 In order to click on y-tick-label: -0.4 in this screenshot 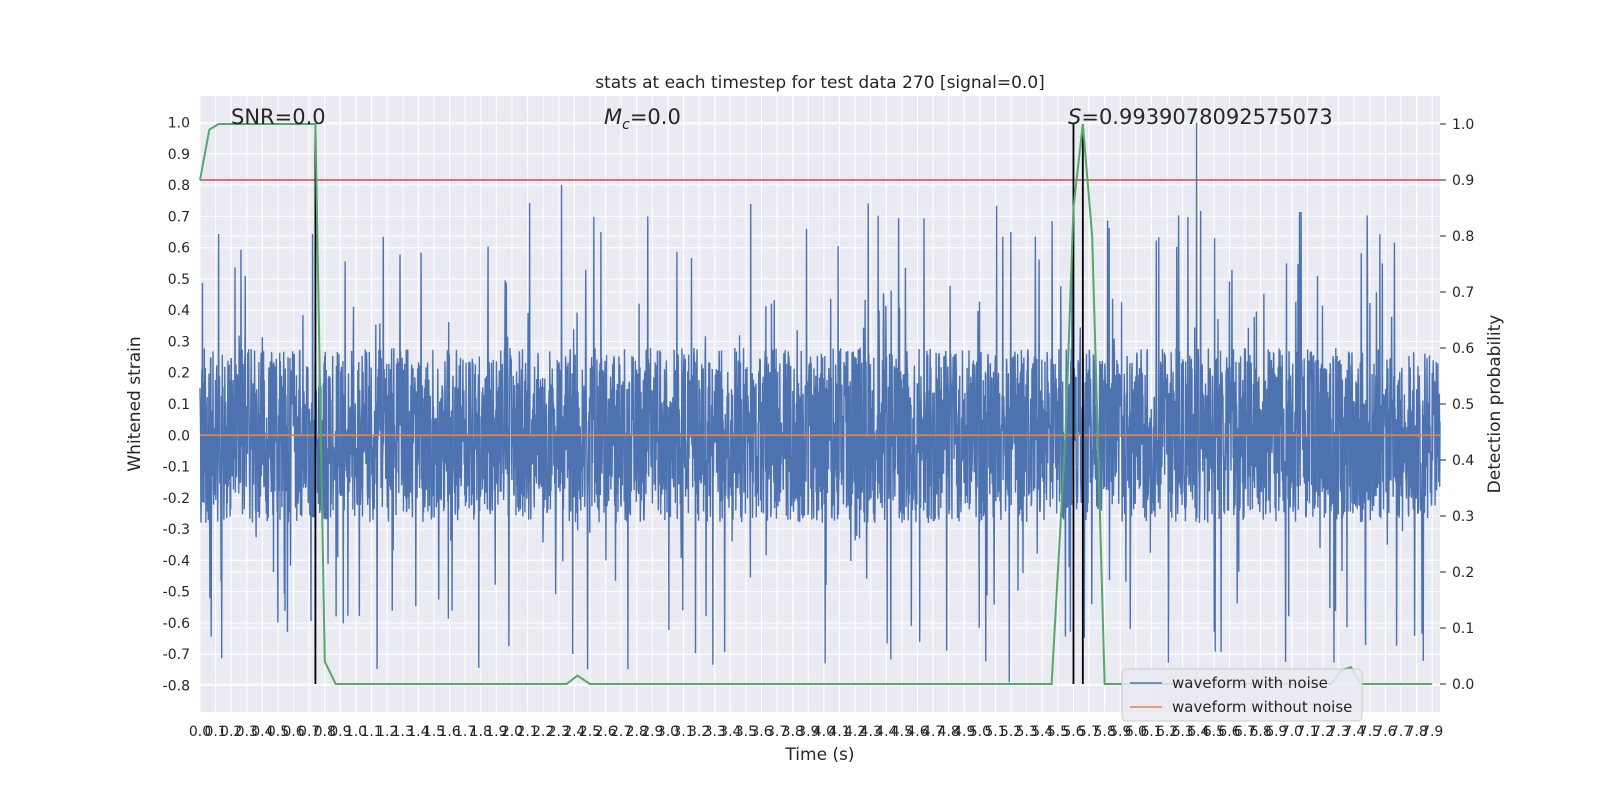, I will do `click(176, 561)`.